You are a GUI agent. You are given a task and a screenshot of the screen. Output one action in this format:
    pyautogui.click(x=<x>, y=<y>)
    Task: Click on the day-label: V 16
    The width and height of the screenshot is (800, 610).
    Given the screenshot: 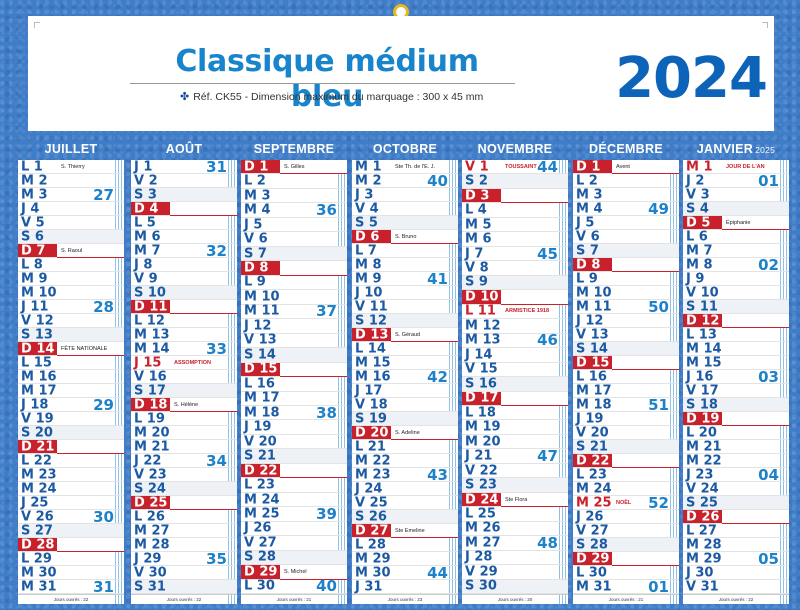 What is the action you would take?
    pyautogui.click(x=150, y=376)
    